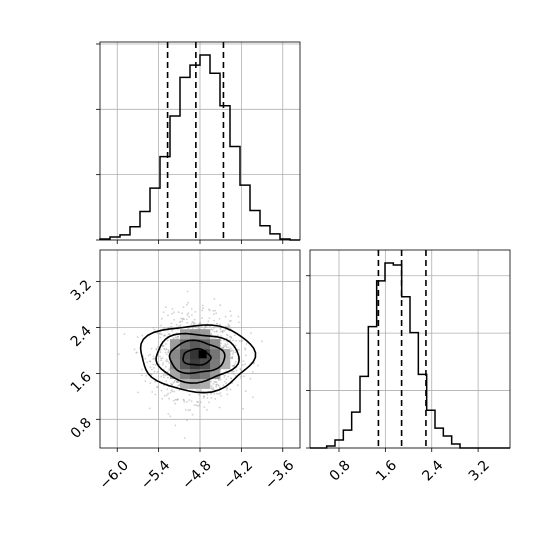  What do you see at coordinates (432, 470) in the screenshot?
I see `hist2-xtick-label-2: 2.4` at bounding box center [432, 470].